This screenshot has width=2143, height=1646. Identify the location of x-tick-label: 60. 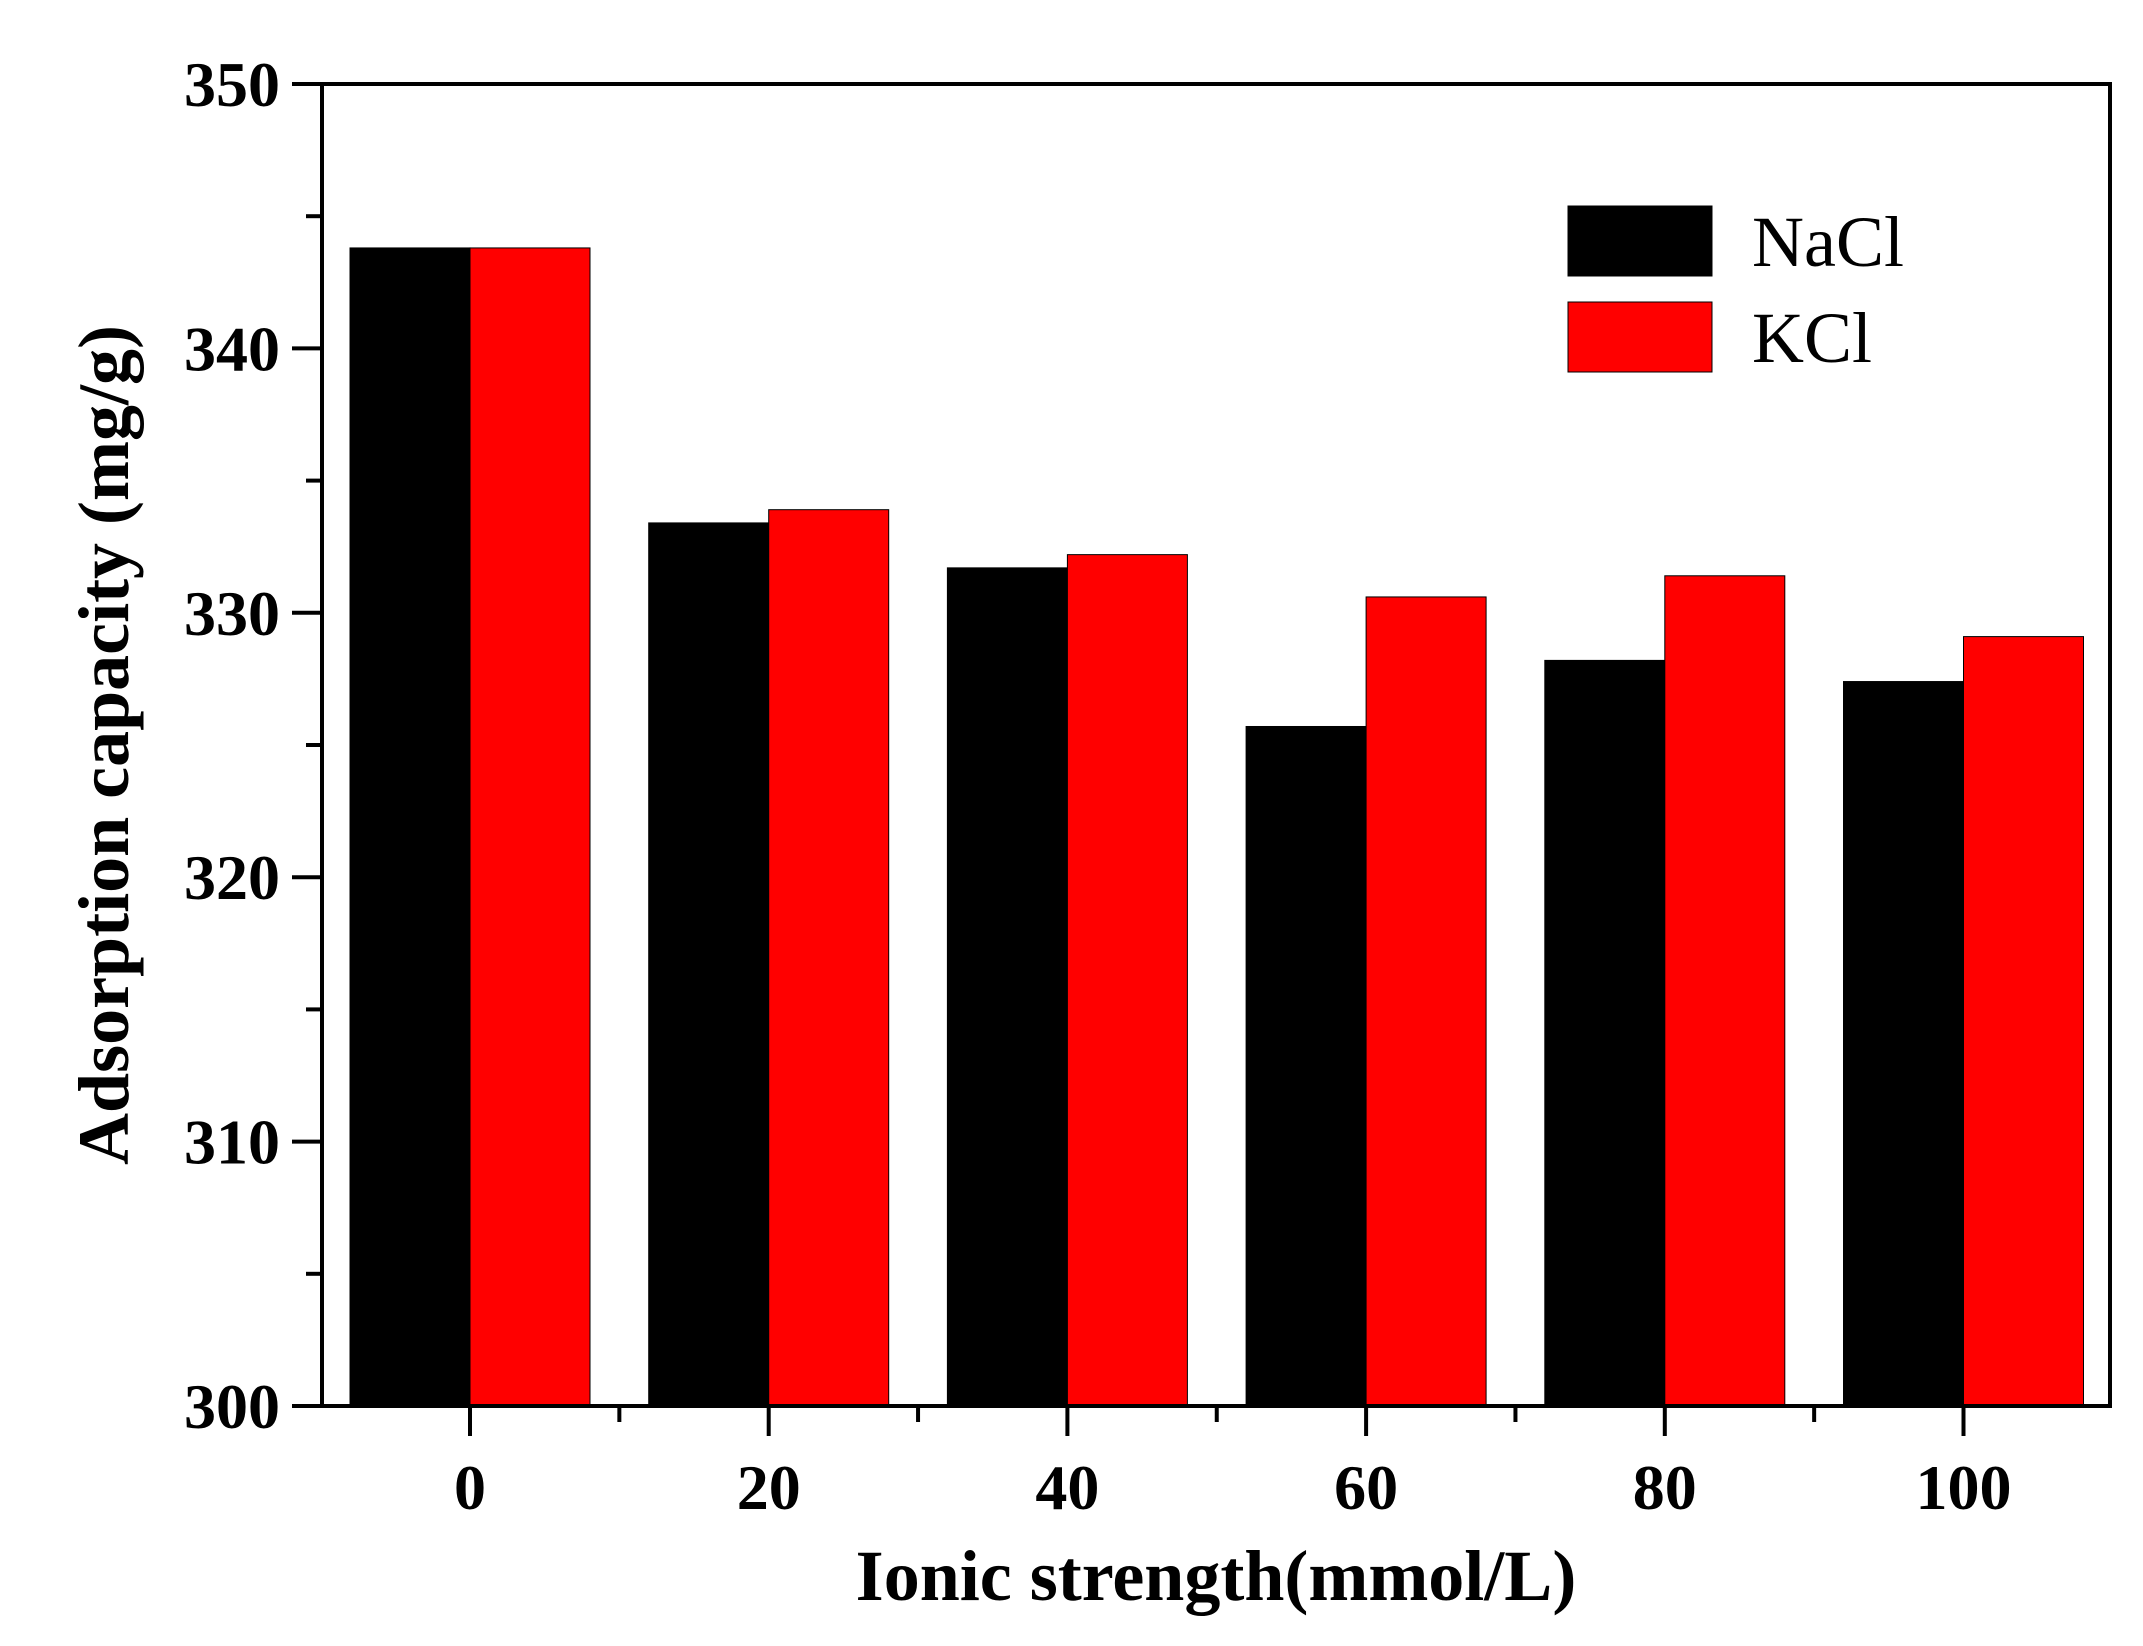
(1366, 1487).